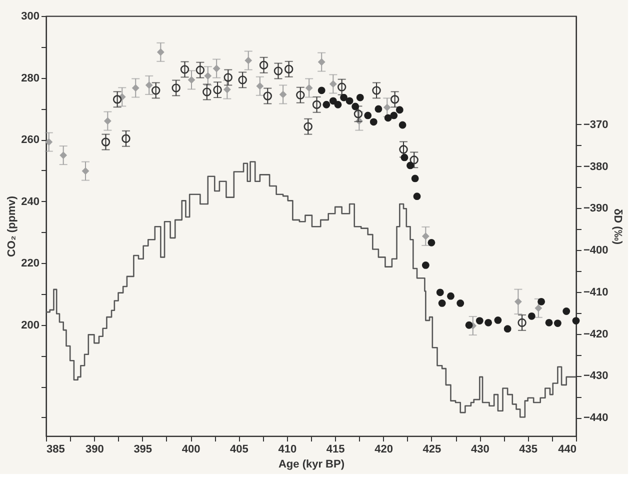 The height and width of the screenshot is (482, 642). What do you see at coordinates (191, 450) in the screenshot?
I see `x-tick-label: 400` at bounding box center [191, 450].